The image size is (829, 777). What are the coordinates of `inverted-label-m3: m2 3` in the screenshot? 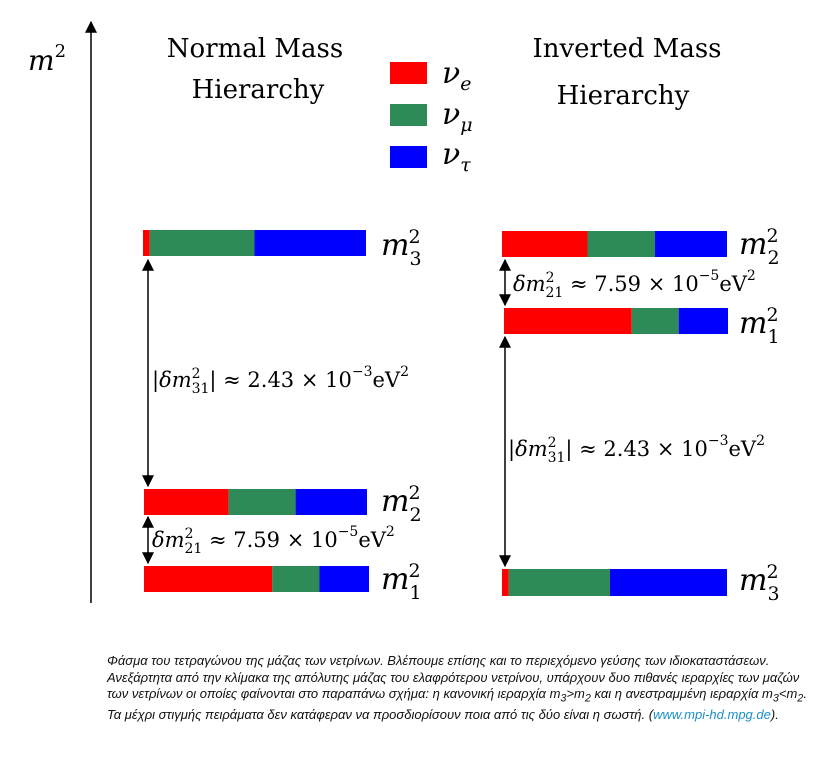 It's located at (759, 583).